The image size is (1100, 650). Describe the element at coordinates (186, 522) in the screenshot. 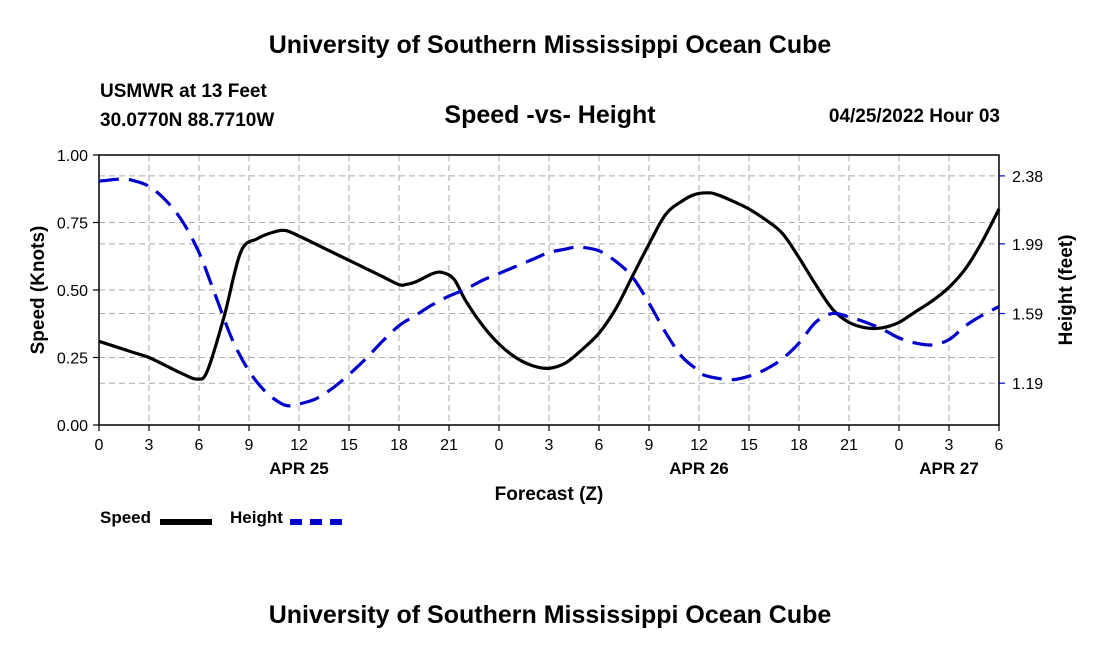

I see `legend-speed-swatch` at that location.